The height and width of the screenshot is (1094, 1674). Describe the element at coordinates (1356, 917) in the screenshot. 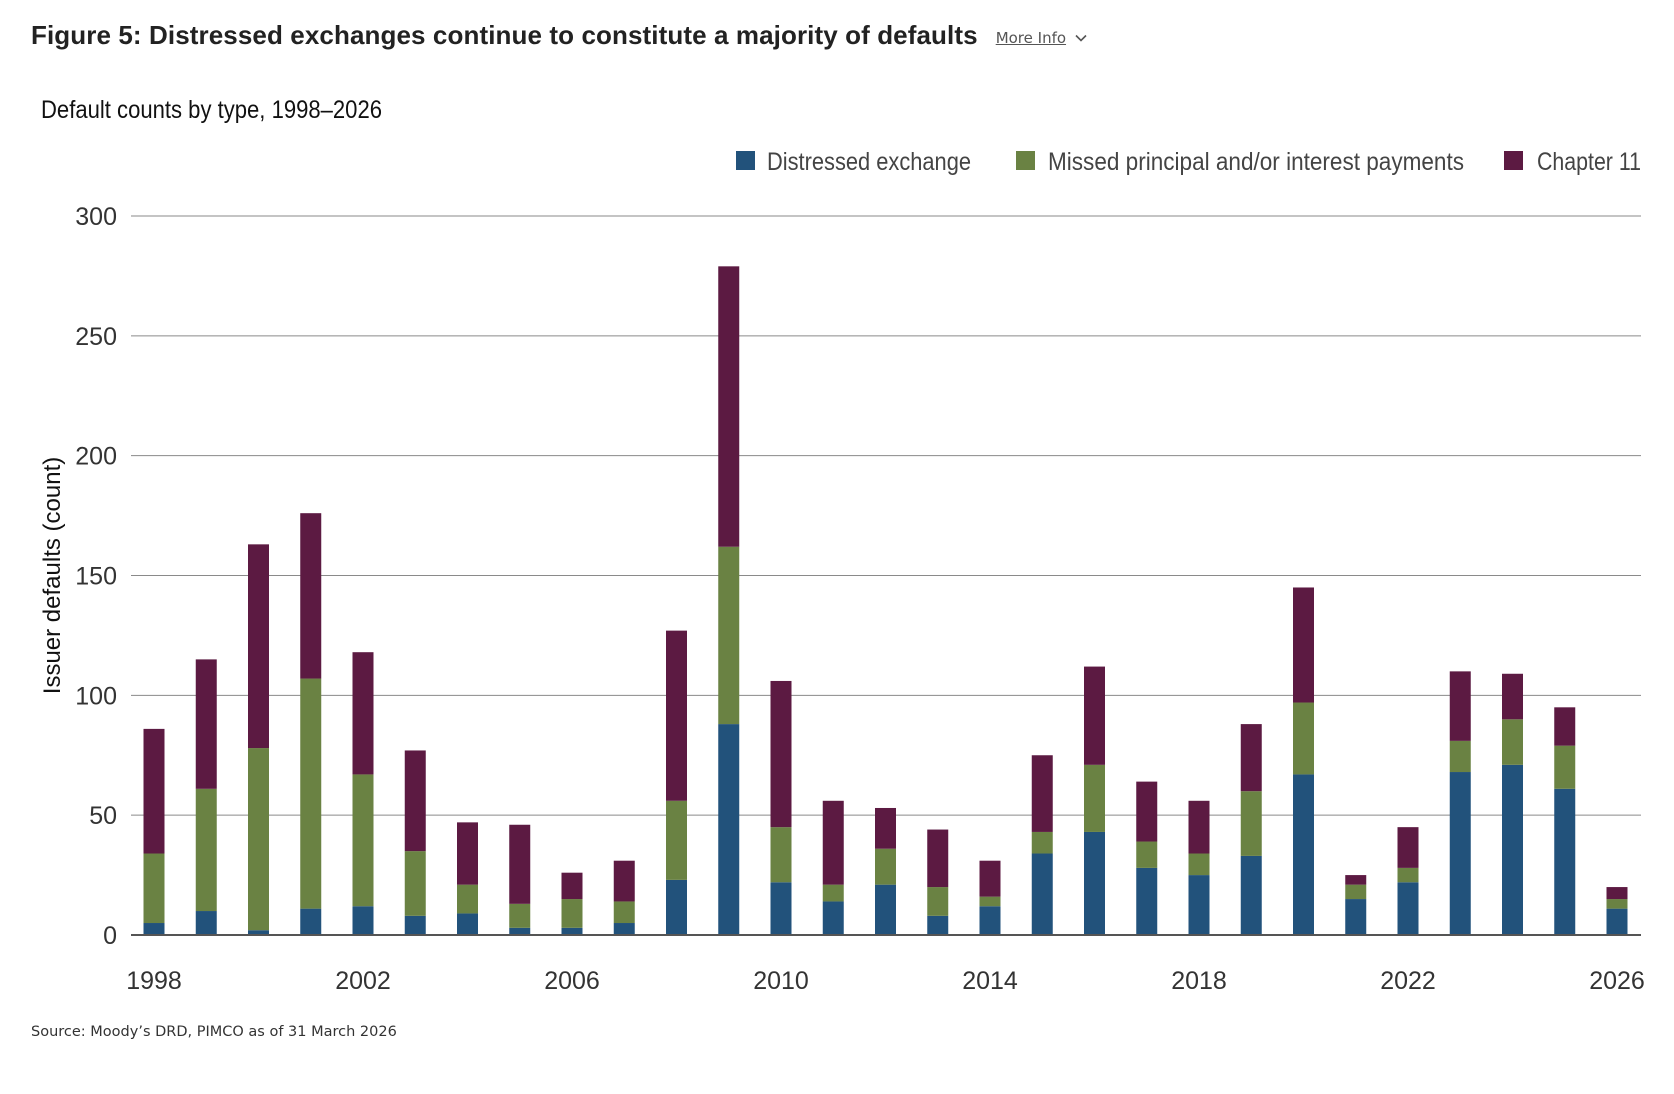

I see `bar-segment-distressed-exchange-2021` at that location.